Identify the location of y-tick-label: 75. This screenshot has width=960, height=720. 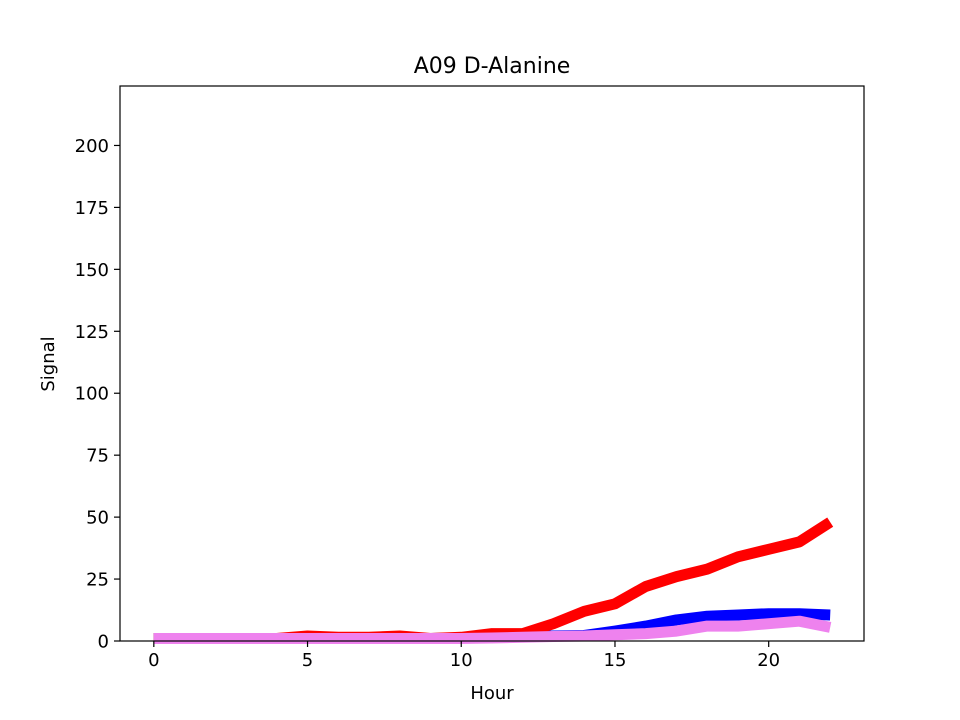
(97, 456).